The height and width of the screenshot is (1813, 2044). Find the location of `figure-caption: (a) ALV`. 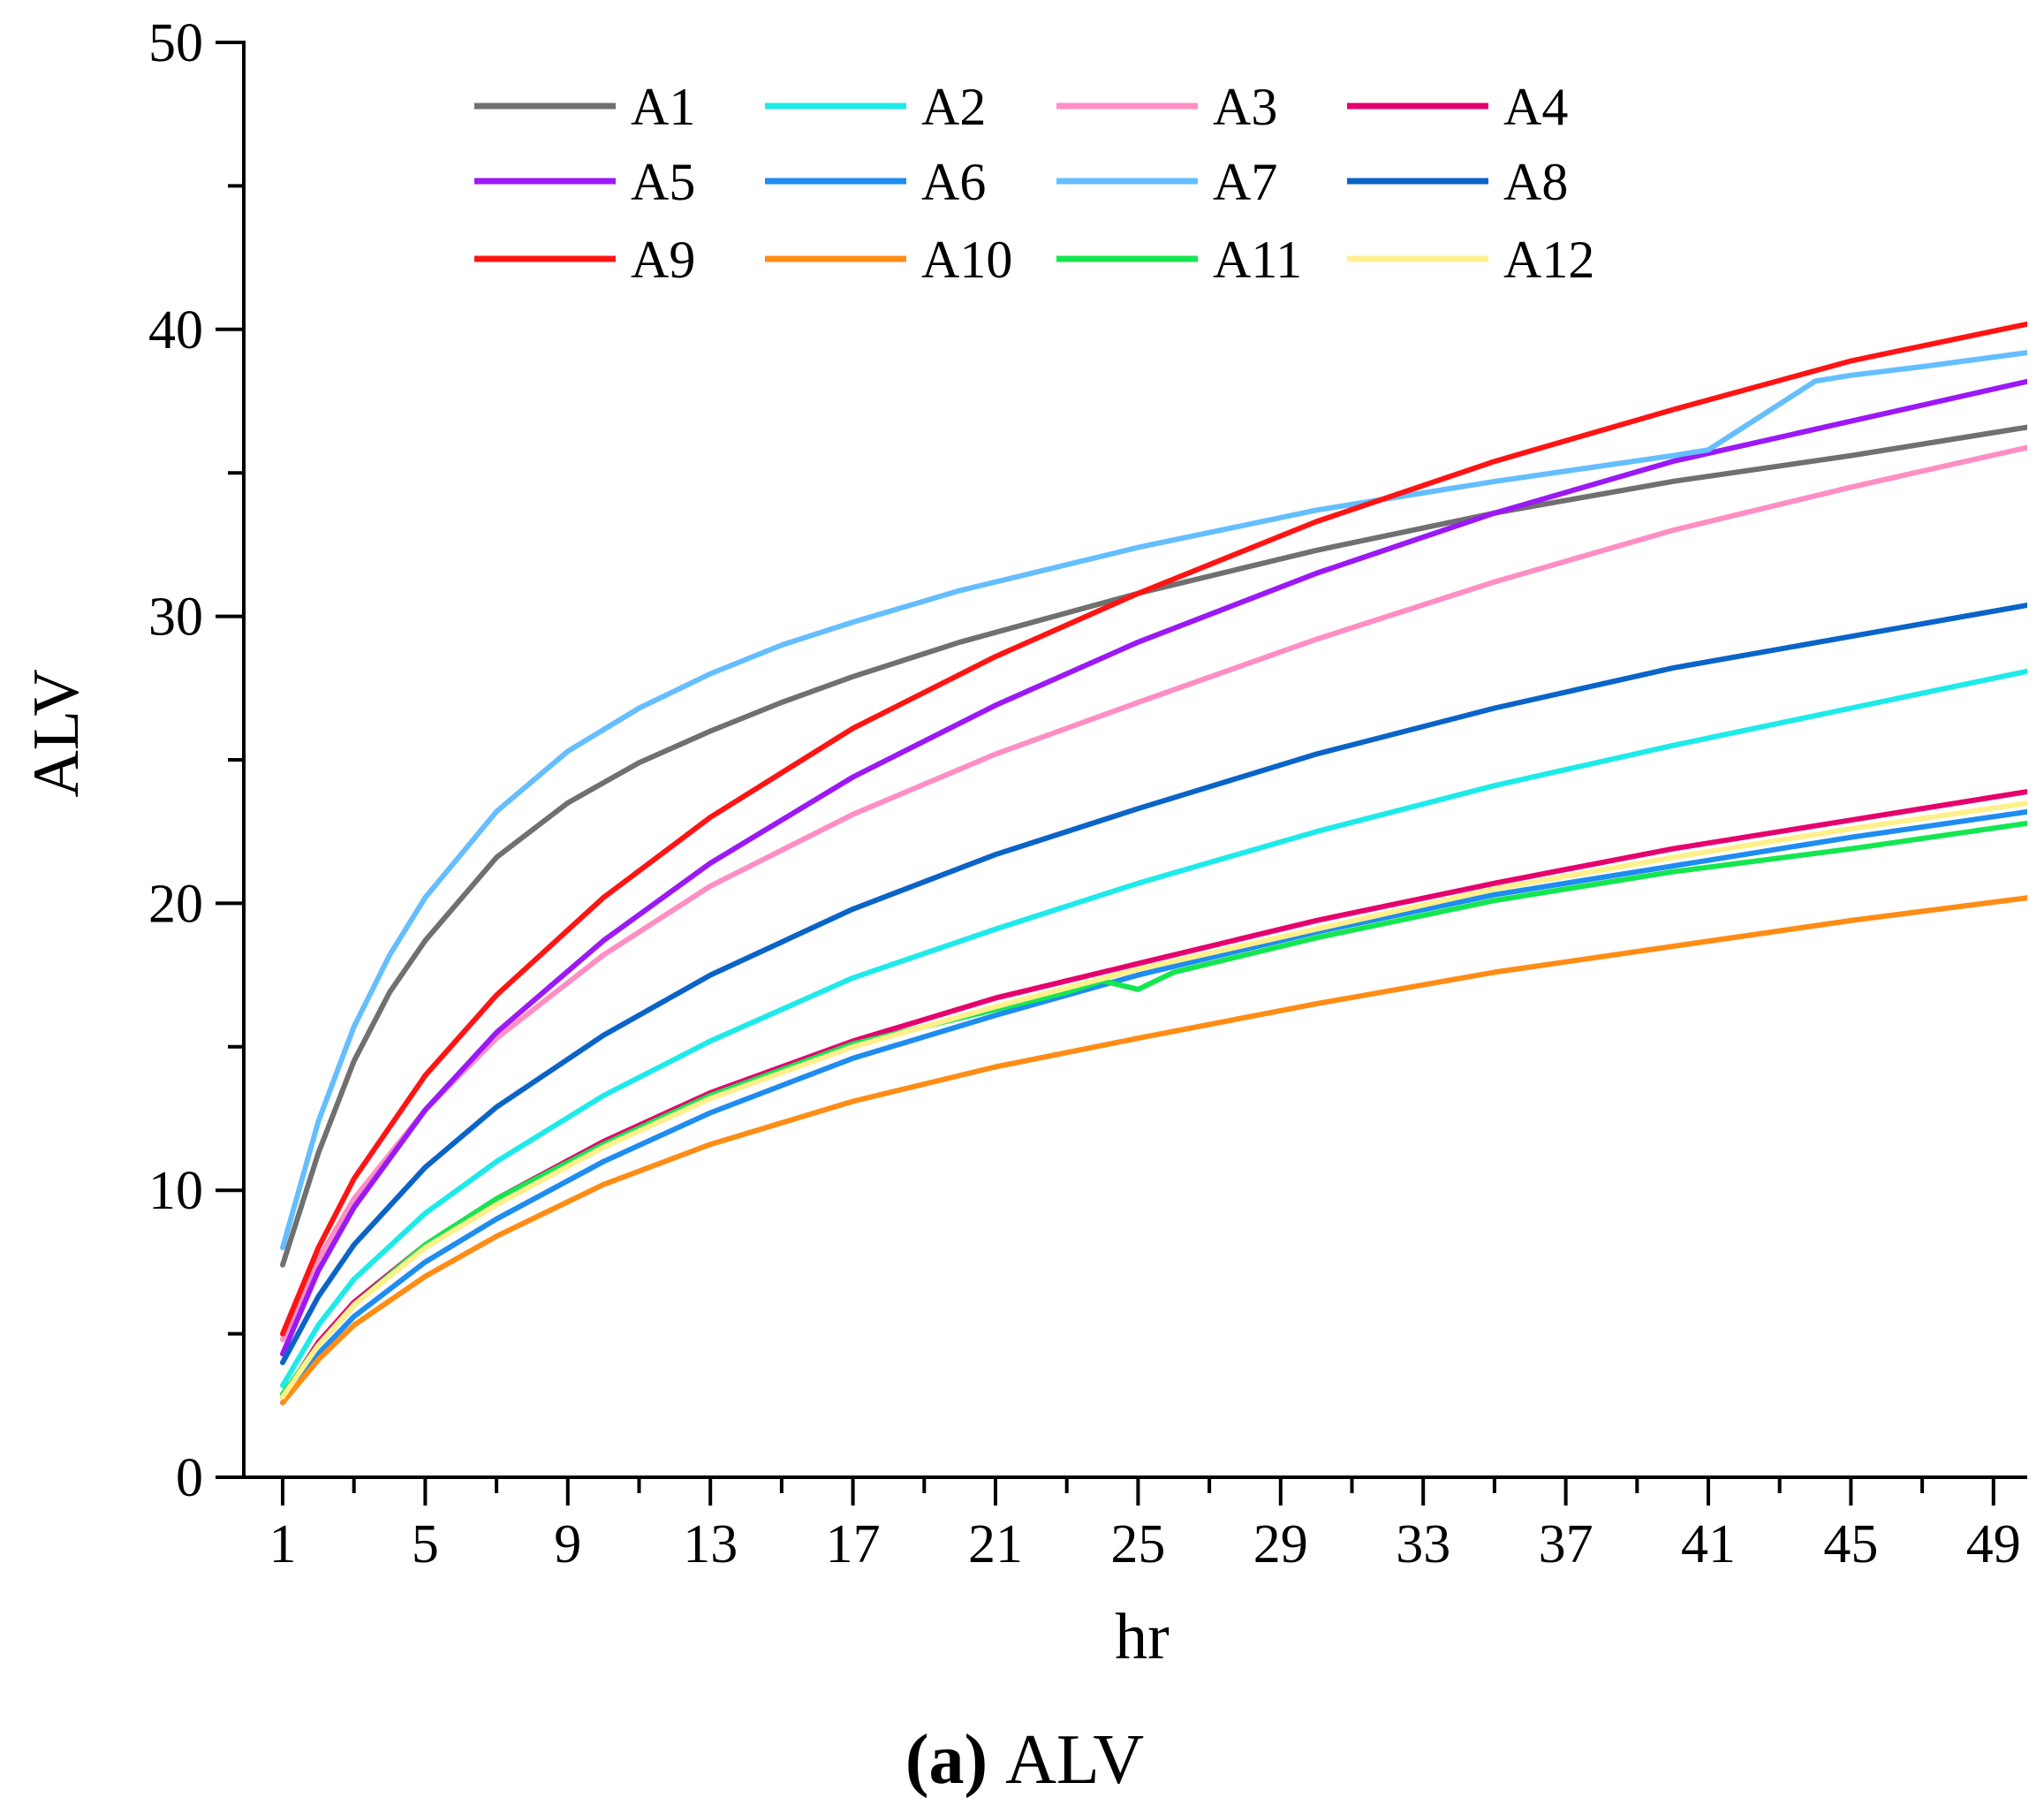

figure-caption: (a) ALV is located at coordinates (1024, 1760).